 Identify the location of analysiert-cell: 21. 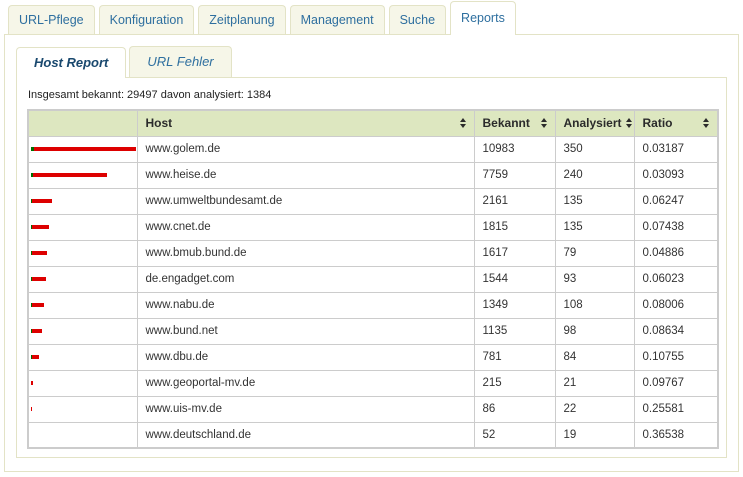
(594, 383).